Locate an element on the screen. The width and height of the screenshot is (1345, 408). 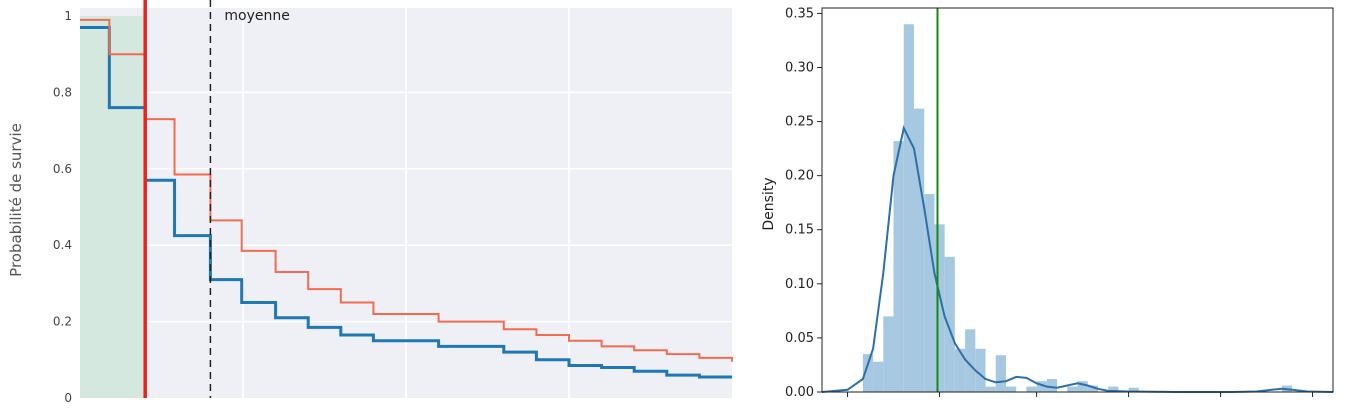
y-tick-label: 0 is located at coordinates (68, 398).